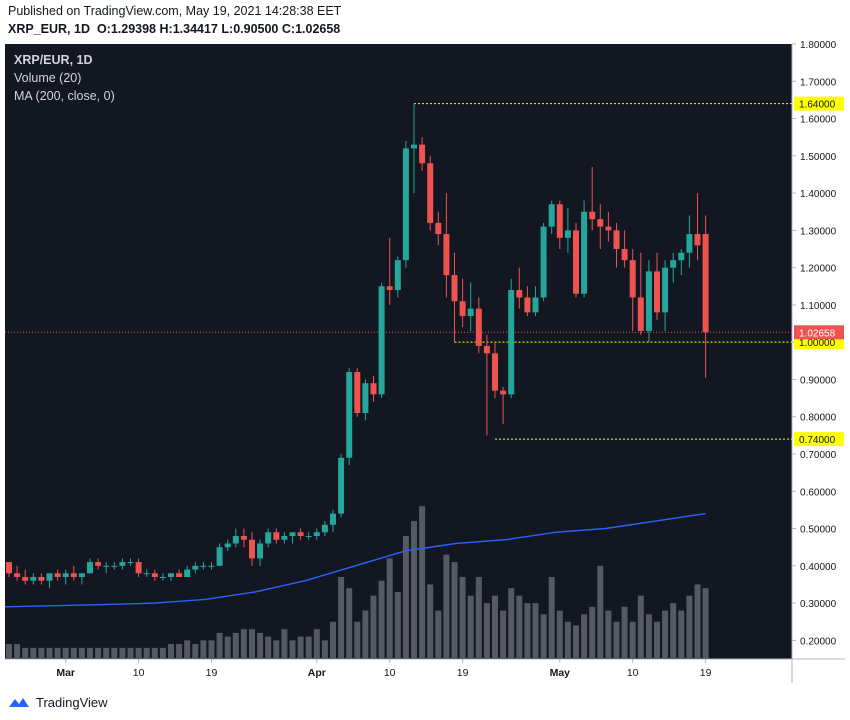 The width and height of the screenshot is (850, 720). What do you see at coordinates (166, 29) in the screenshot?
I see `high-label: H:` at bounding box center [166, 29].